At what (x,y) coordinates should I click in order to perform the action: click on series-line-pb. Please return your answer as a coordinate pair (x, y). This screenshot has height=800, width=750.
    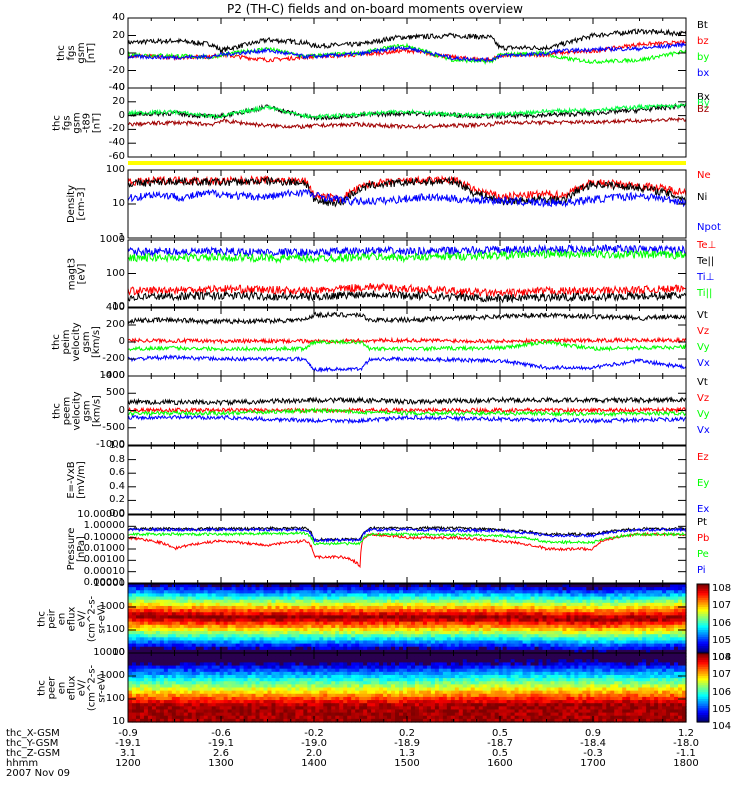
    Looking at the image, I should click on (407, 550).